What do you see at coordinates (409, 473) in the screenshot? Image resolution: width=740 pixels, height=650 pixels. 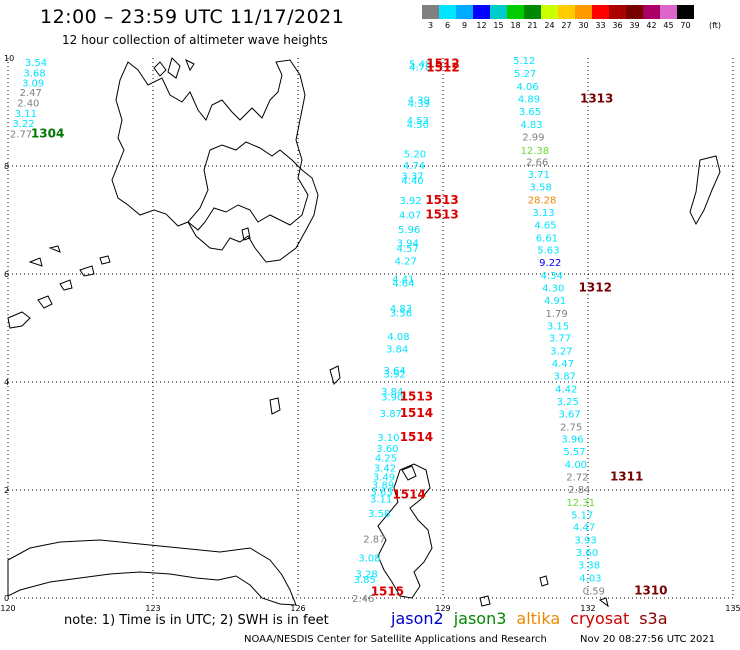 I see `coastline-morotai` at bounding box center [409, 473].